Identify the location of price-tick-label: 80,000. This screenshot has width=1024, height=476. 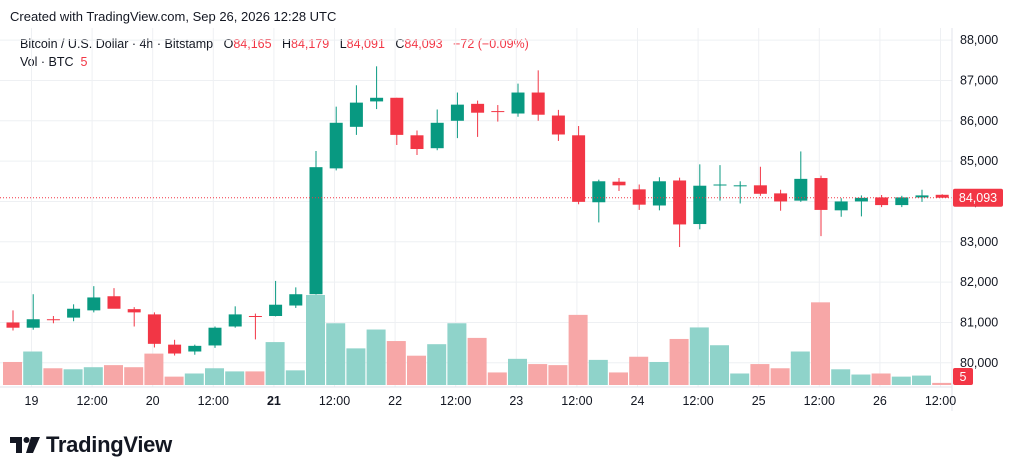
(979, 363).